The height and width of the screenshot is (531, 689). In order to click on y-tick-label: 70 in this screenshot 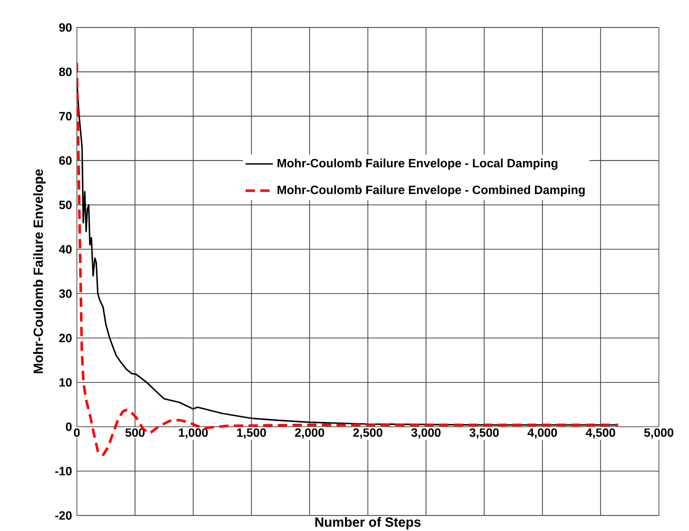, I will do `click(65, 116)`.